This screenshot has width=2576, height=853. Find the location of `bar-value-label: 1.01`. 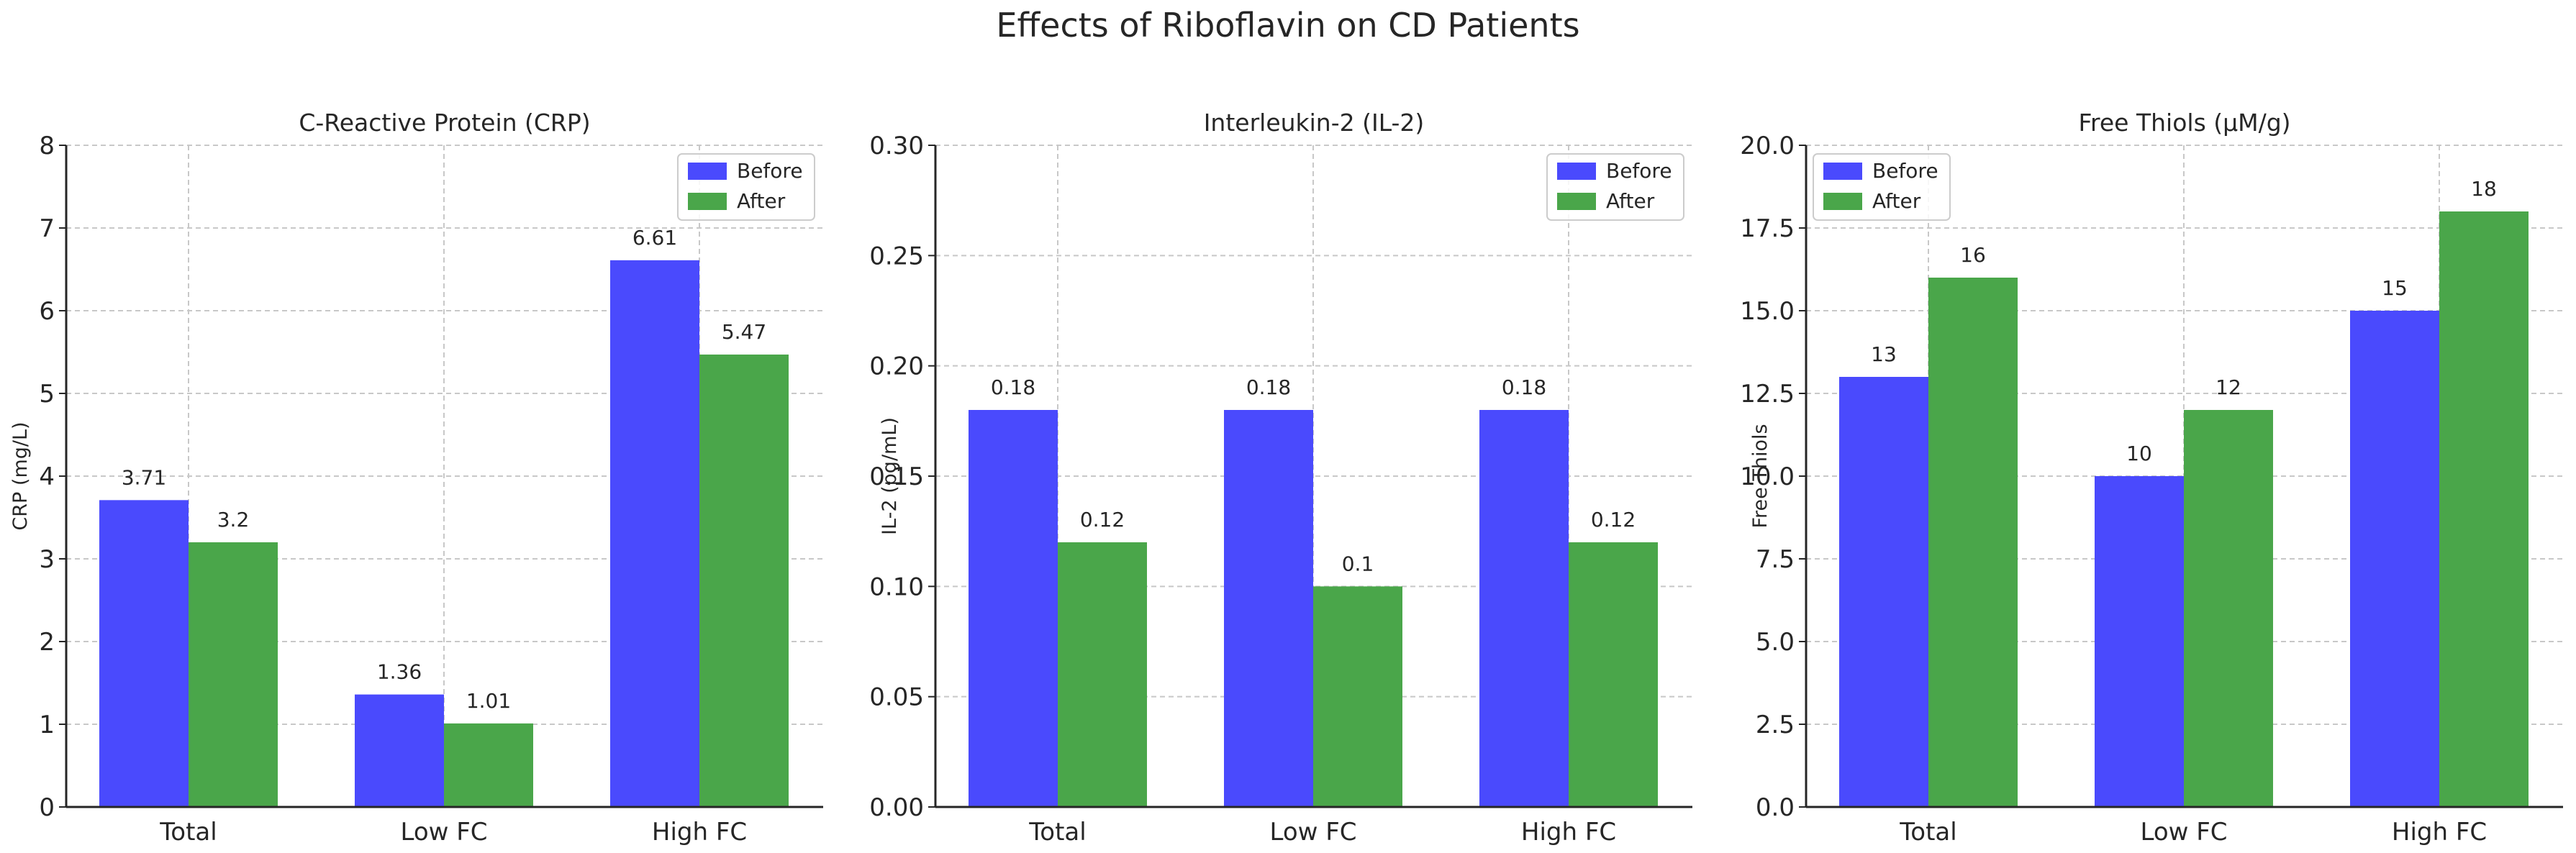

bar-value-label: 1.01 is located at coordinates (488, 701).